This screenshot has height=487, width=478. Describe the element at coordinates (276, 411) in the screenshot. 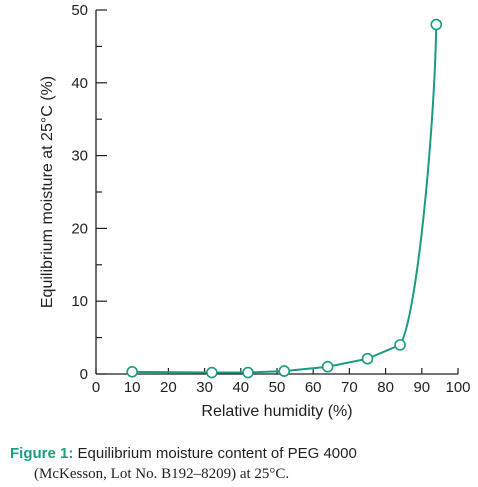

I see `x-axis-title: Relative humidity (%)` at that location.